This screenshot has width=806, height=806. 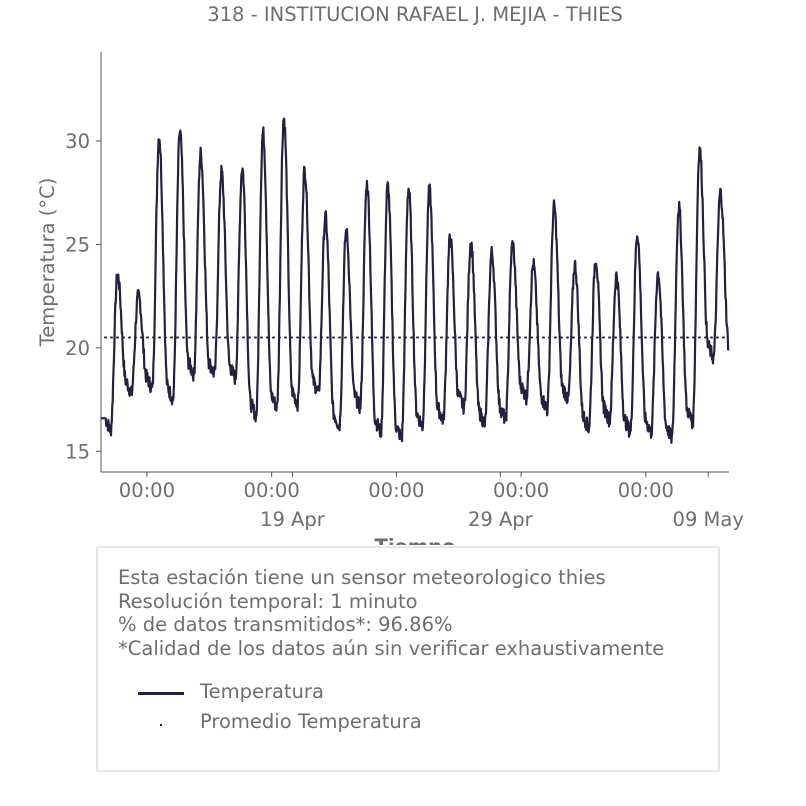 What do you see at coordinates (77, 451) in the screenshot?
I see `y-tick-label: 15` at bounding box center [77, 451].